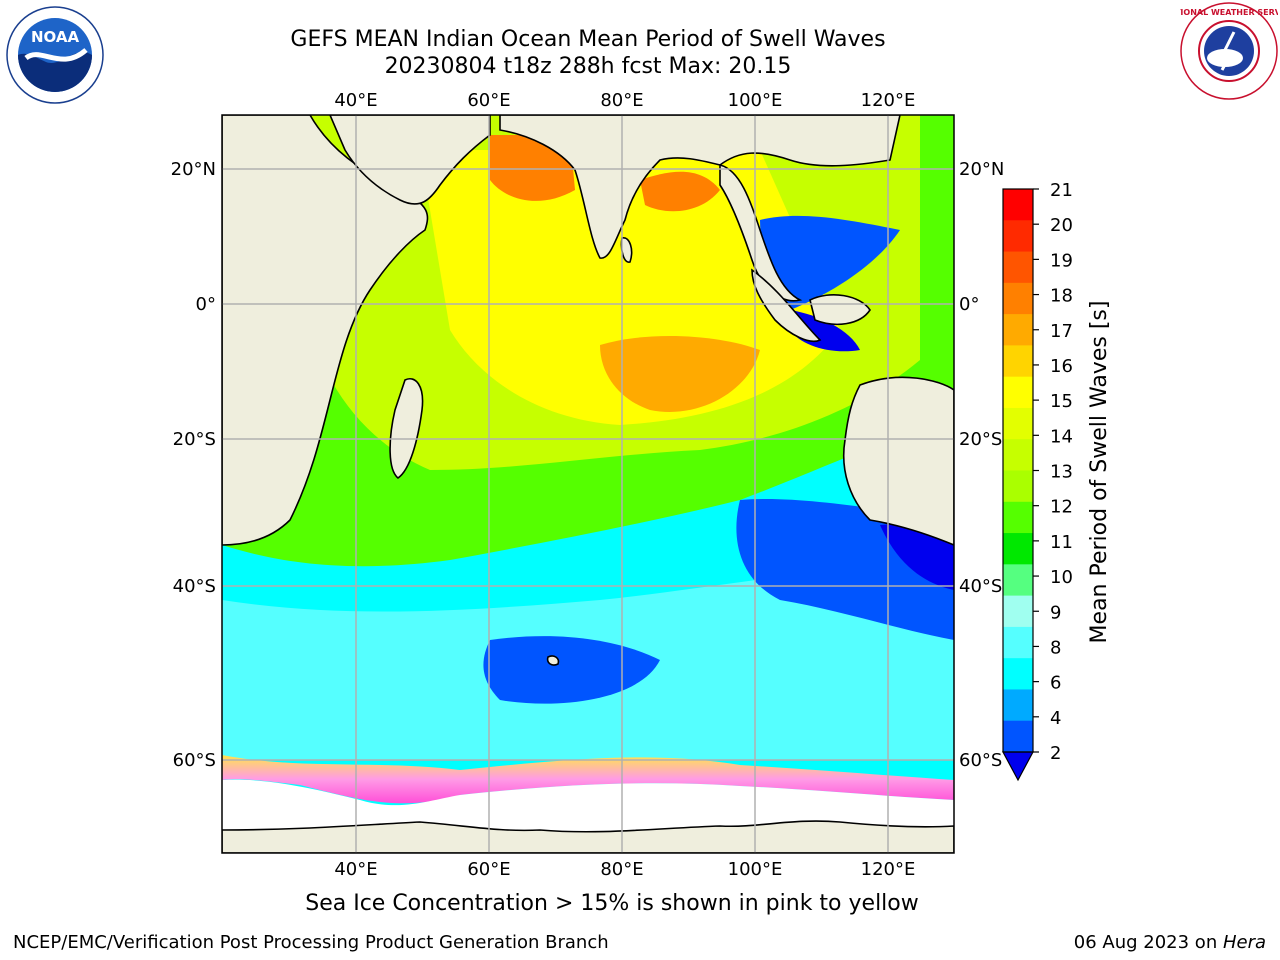 The image size is (1280, 960). Describe the element at coordinates (888, 100) in the screenshot. I see `lon-tick-top-5: 120°E` at that location.